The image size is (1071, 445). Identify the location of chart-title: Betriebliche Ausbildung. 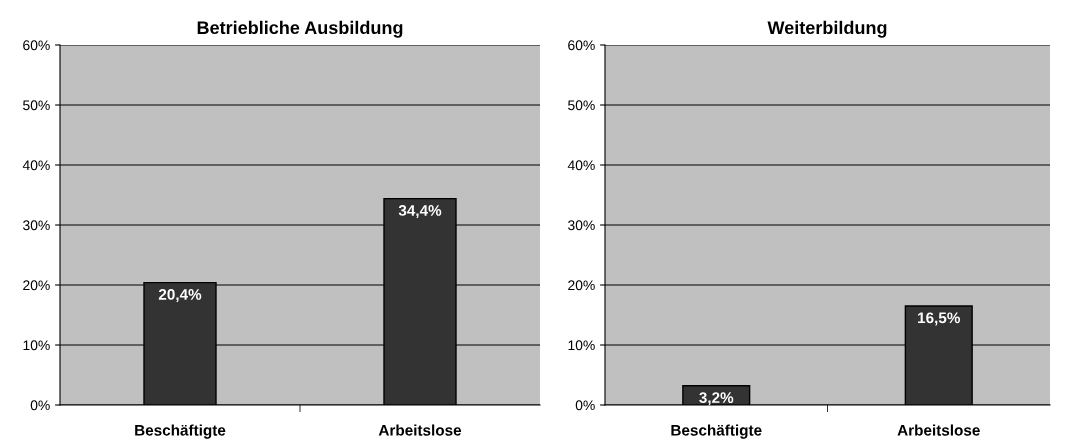
(300, 29).